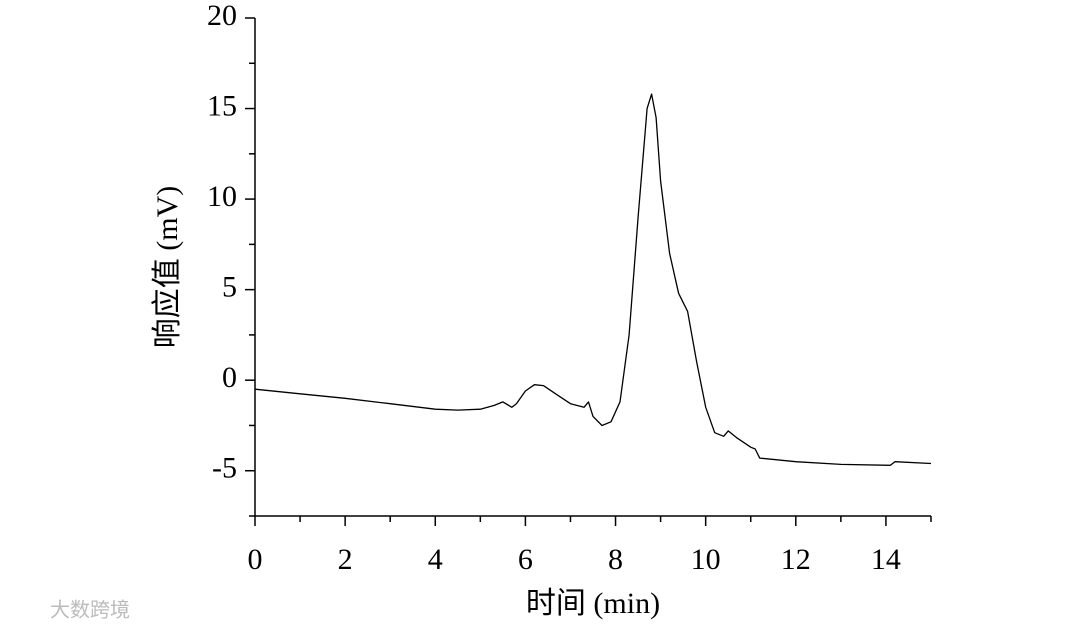 The image size is (1080, 632). What do you see at coordinates (525, 559) in the screenshot?
I see `x-tick-label: 6` at bounding box center [525, 559].